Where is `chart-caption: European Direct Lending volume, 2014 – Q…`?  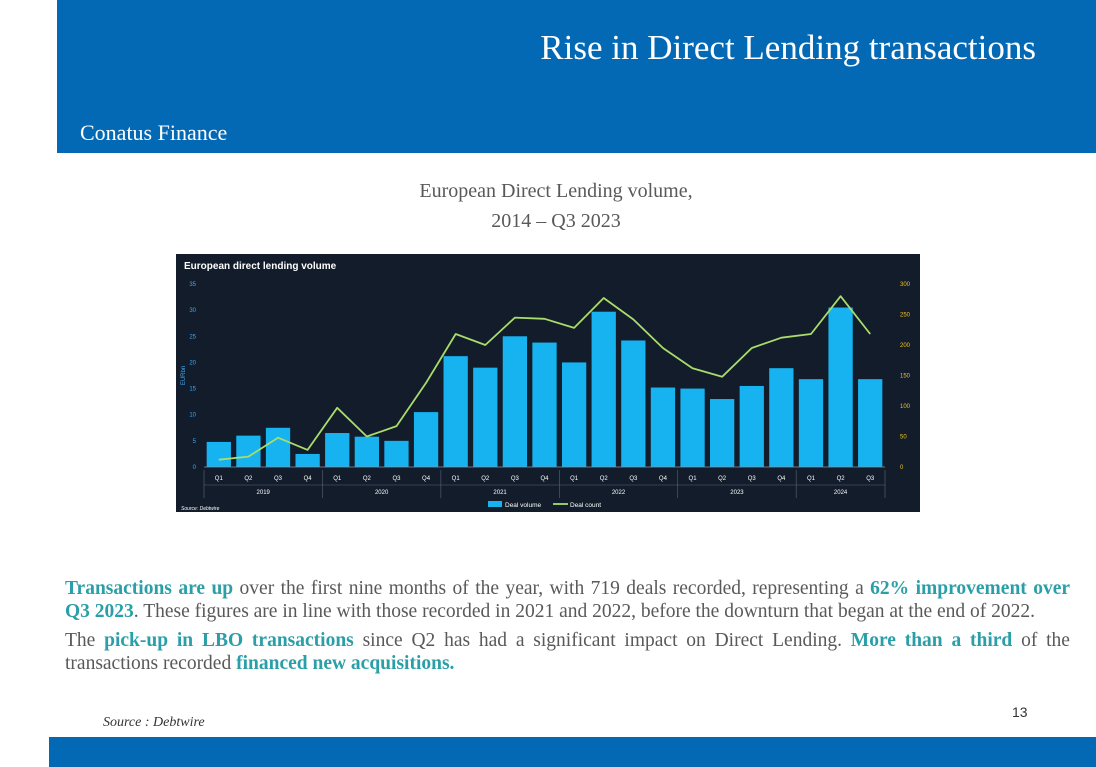 chart-caption: European Direct Lending volume, 2014 – Q… is located at coordinates (556, 206).